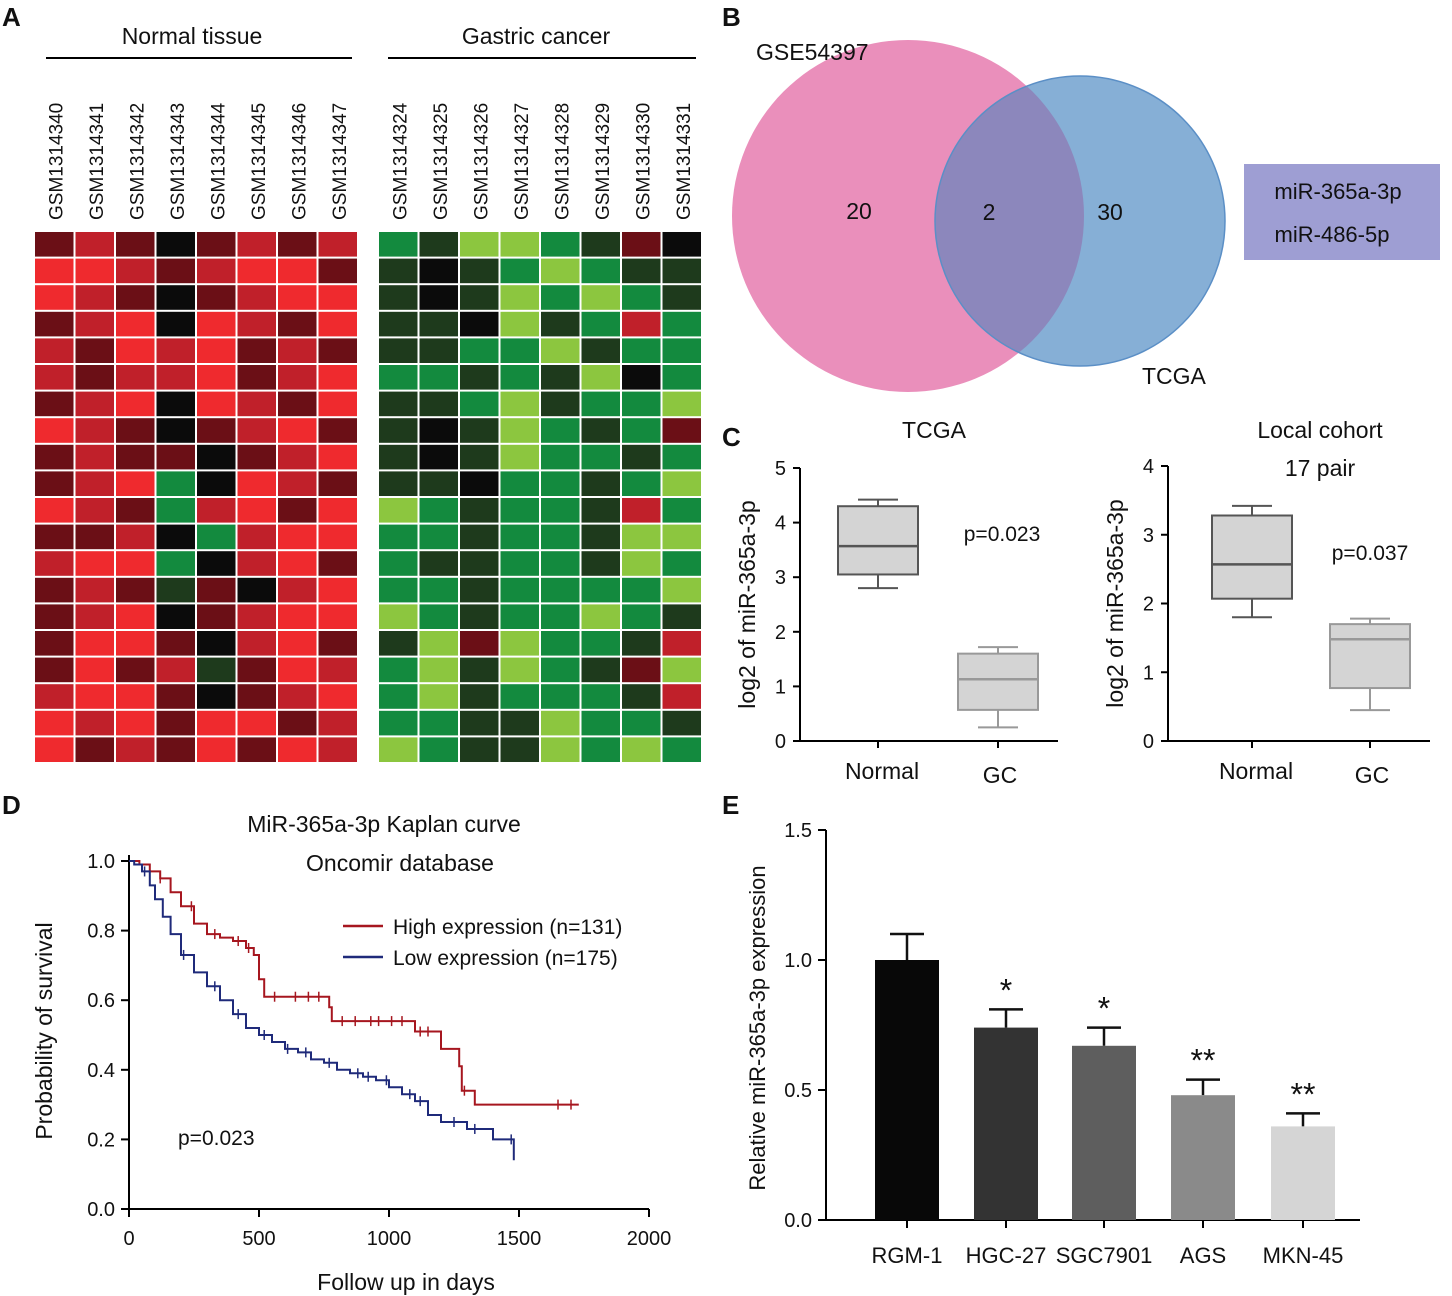 The image size is (1452, 1296). Describe the element at coordinates (684, 161) in the screenshot. I see `heatmap-sample-label: GSM1314331` at that location.